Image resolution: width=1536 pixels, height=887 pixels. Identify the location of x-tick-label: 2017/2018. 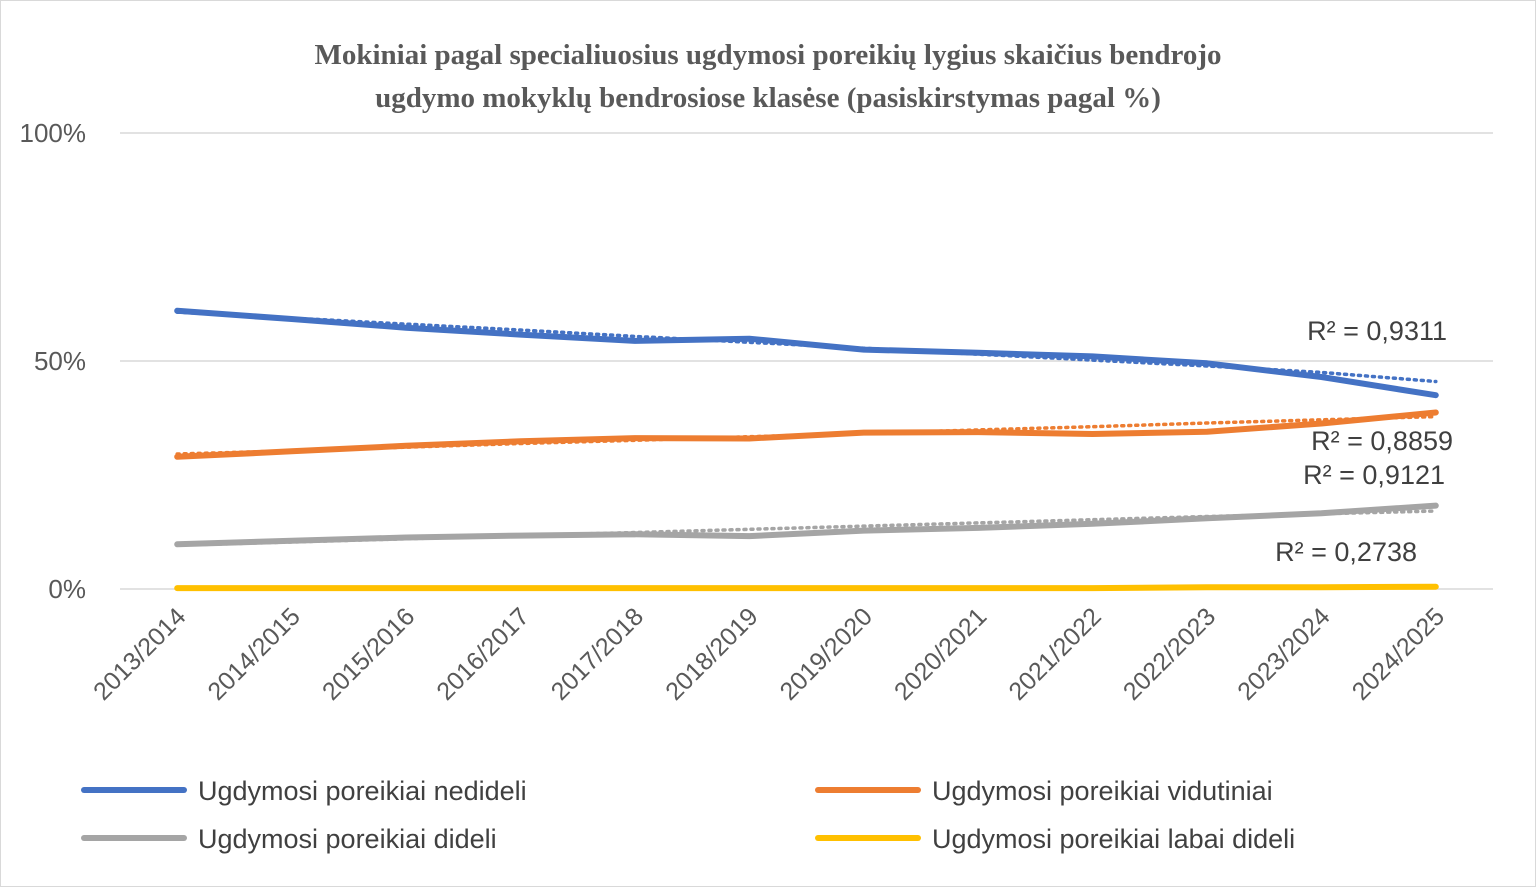
(597, 653).